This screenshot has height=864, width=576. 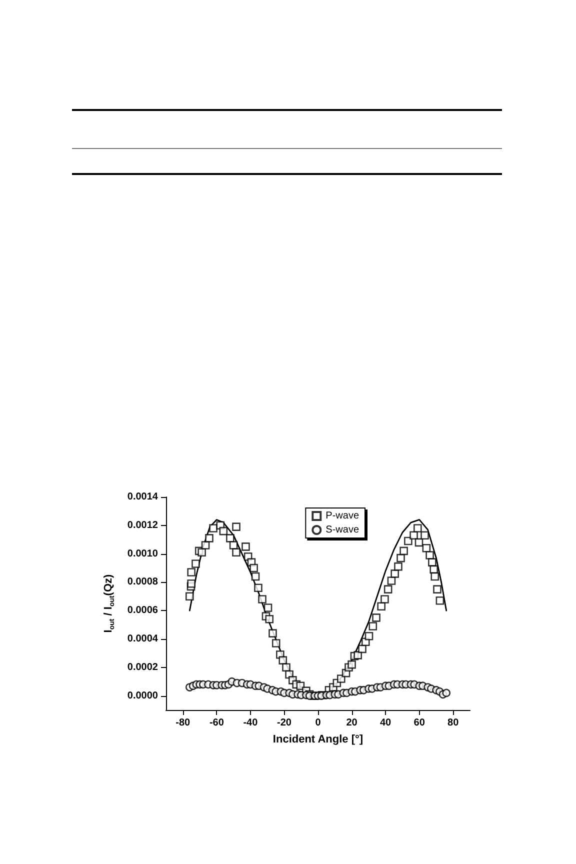 What do you see at coordinates (216, 723) in the screenshot?
I see `x-tick-label: -60` at bounding box center [216, 723].